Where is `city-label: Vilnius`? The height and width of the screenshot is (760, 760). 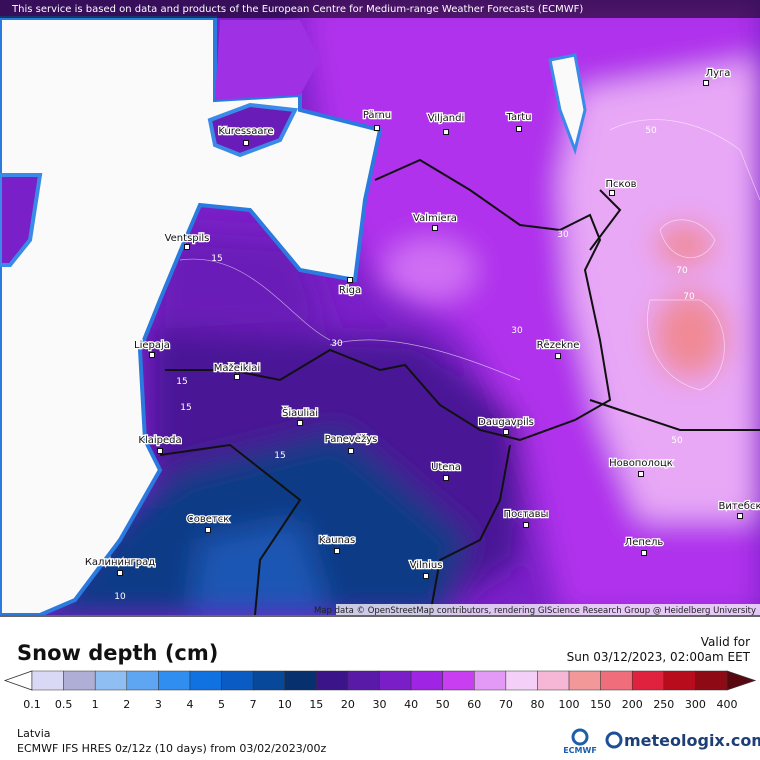 city-label: Vilnius is located at coordinates (426, 565).